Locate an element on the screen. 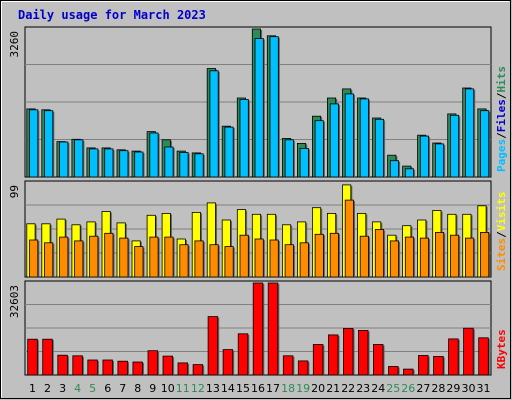 This screenshot has width=512, height=400. x-tick-label: 3 is located at coordinates (62, 388).